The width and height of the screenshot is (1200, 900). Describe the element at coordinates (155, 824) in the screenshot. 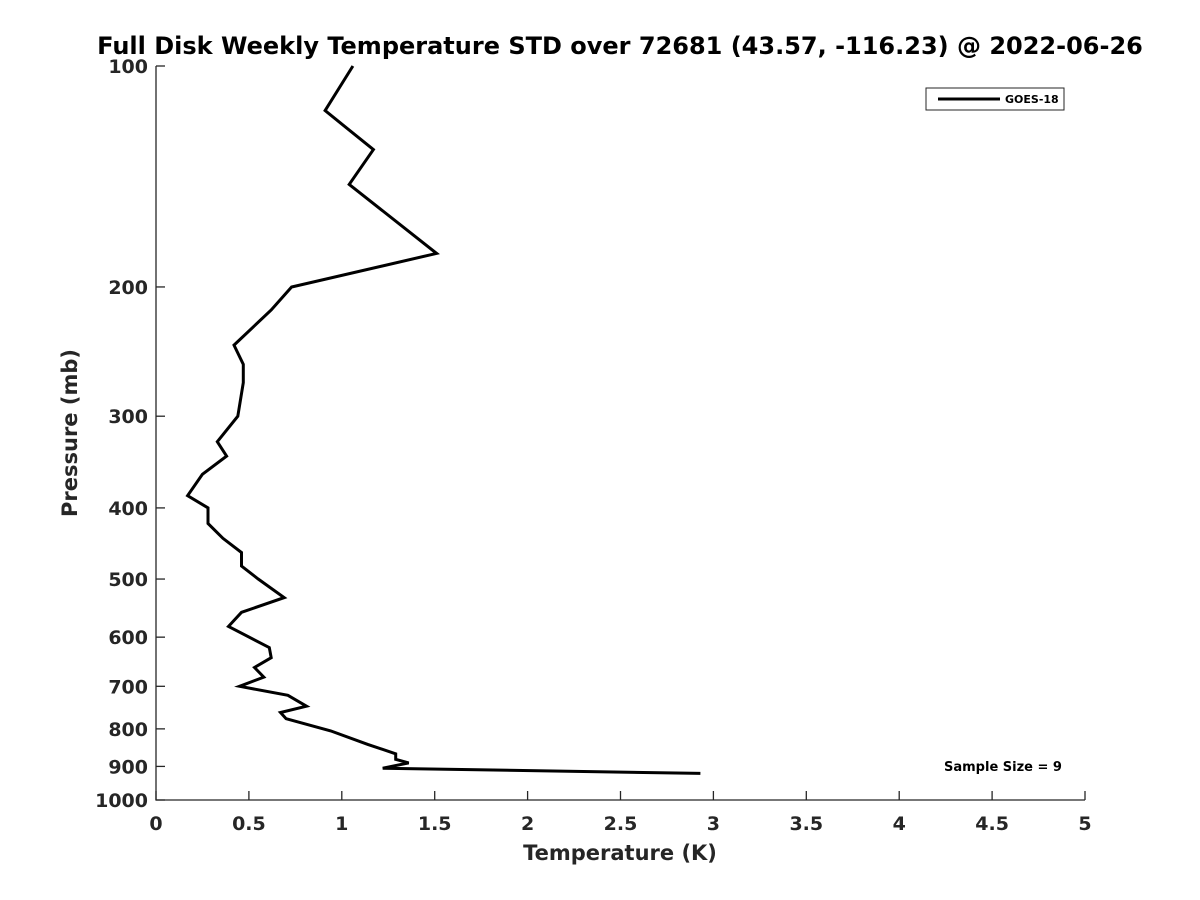

I see `x-tick-label: 0` at that location.